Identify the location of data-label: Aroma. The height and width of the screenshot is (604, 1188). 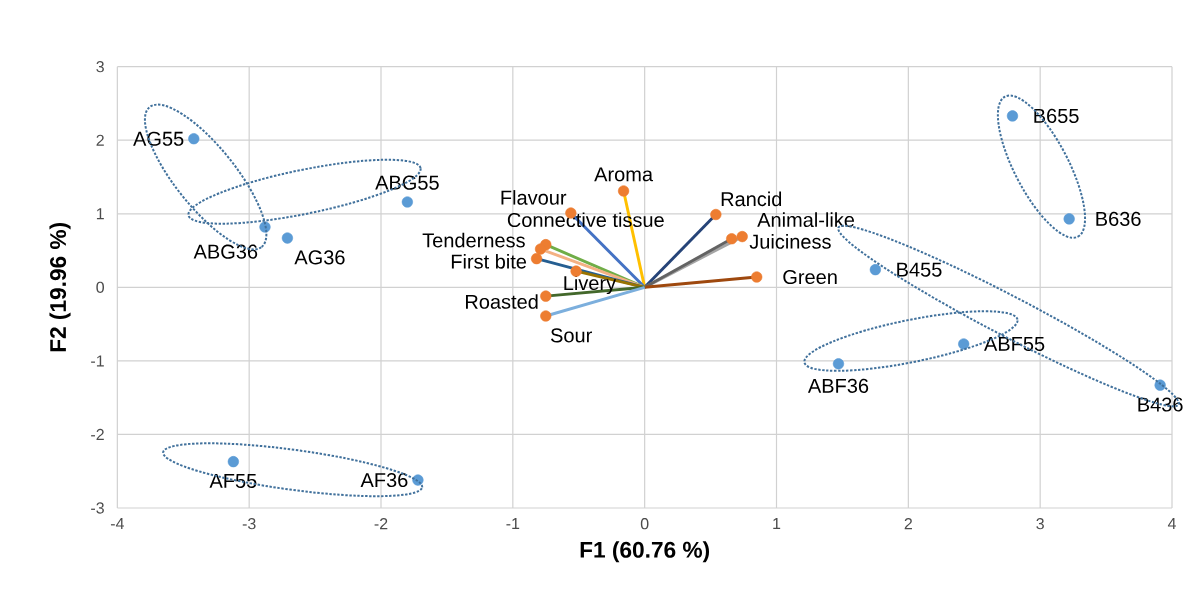
(624, 174).